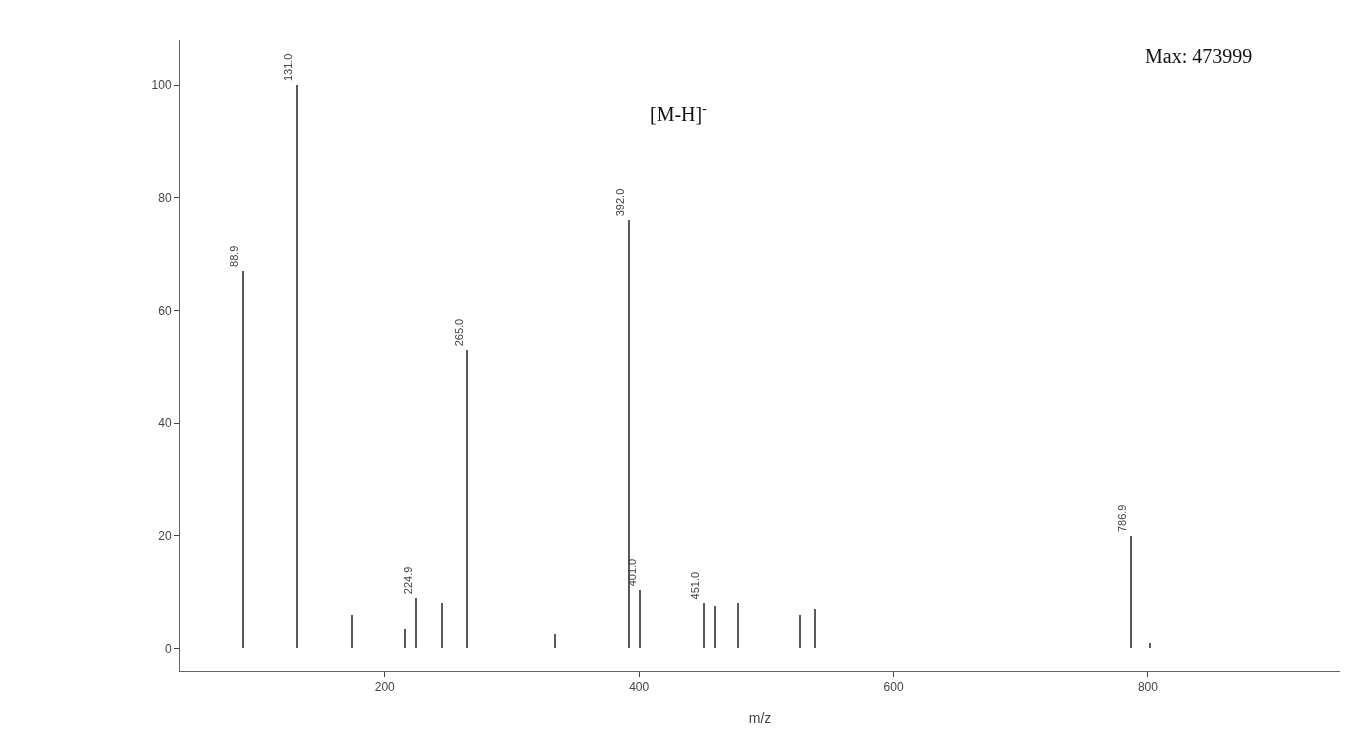 Image resolution: width=1360 pixels, height=731 pixels. I want to click on annotation: 392.0, so click(619, 202).